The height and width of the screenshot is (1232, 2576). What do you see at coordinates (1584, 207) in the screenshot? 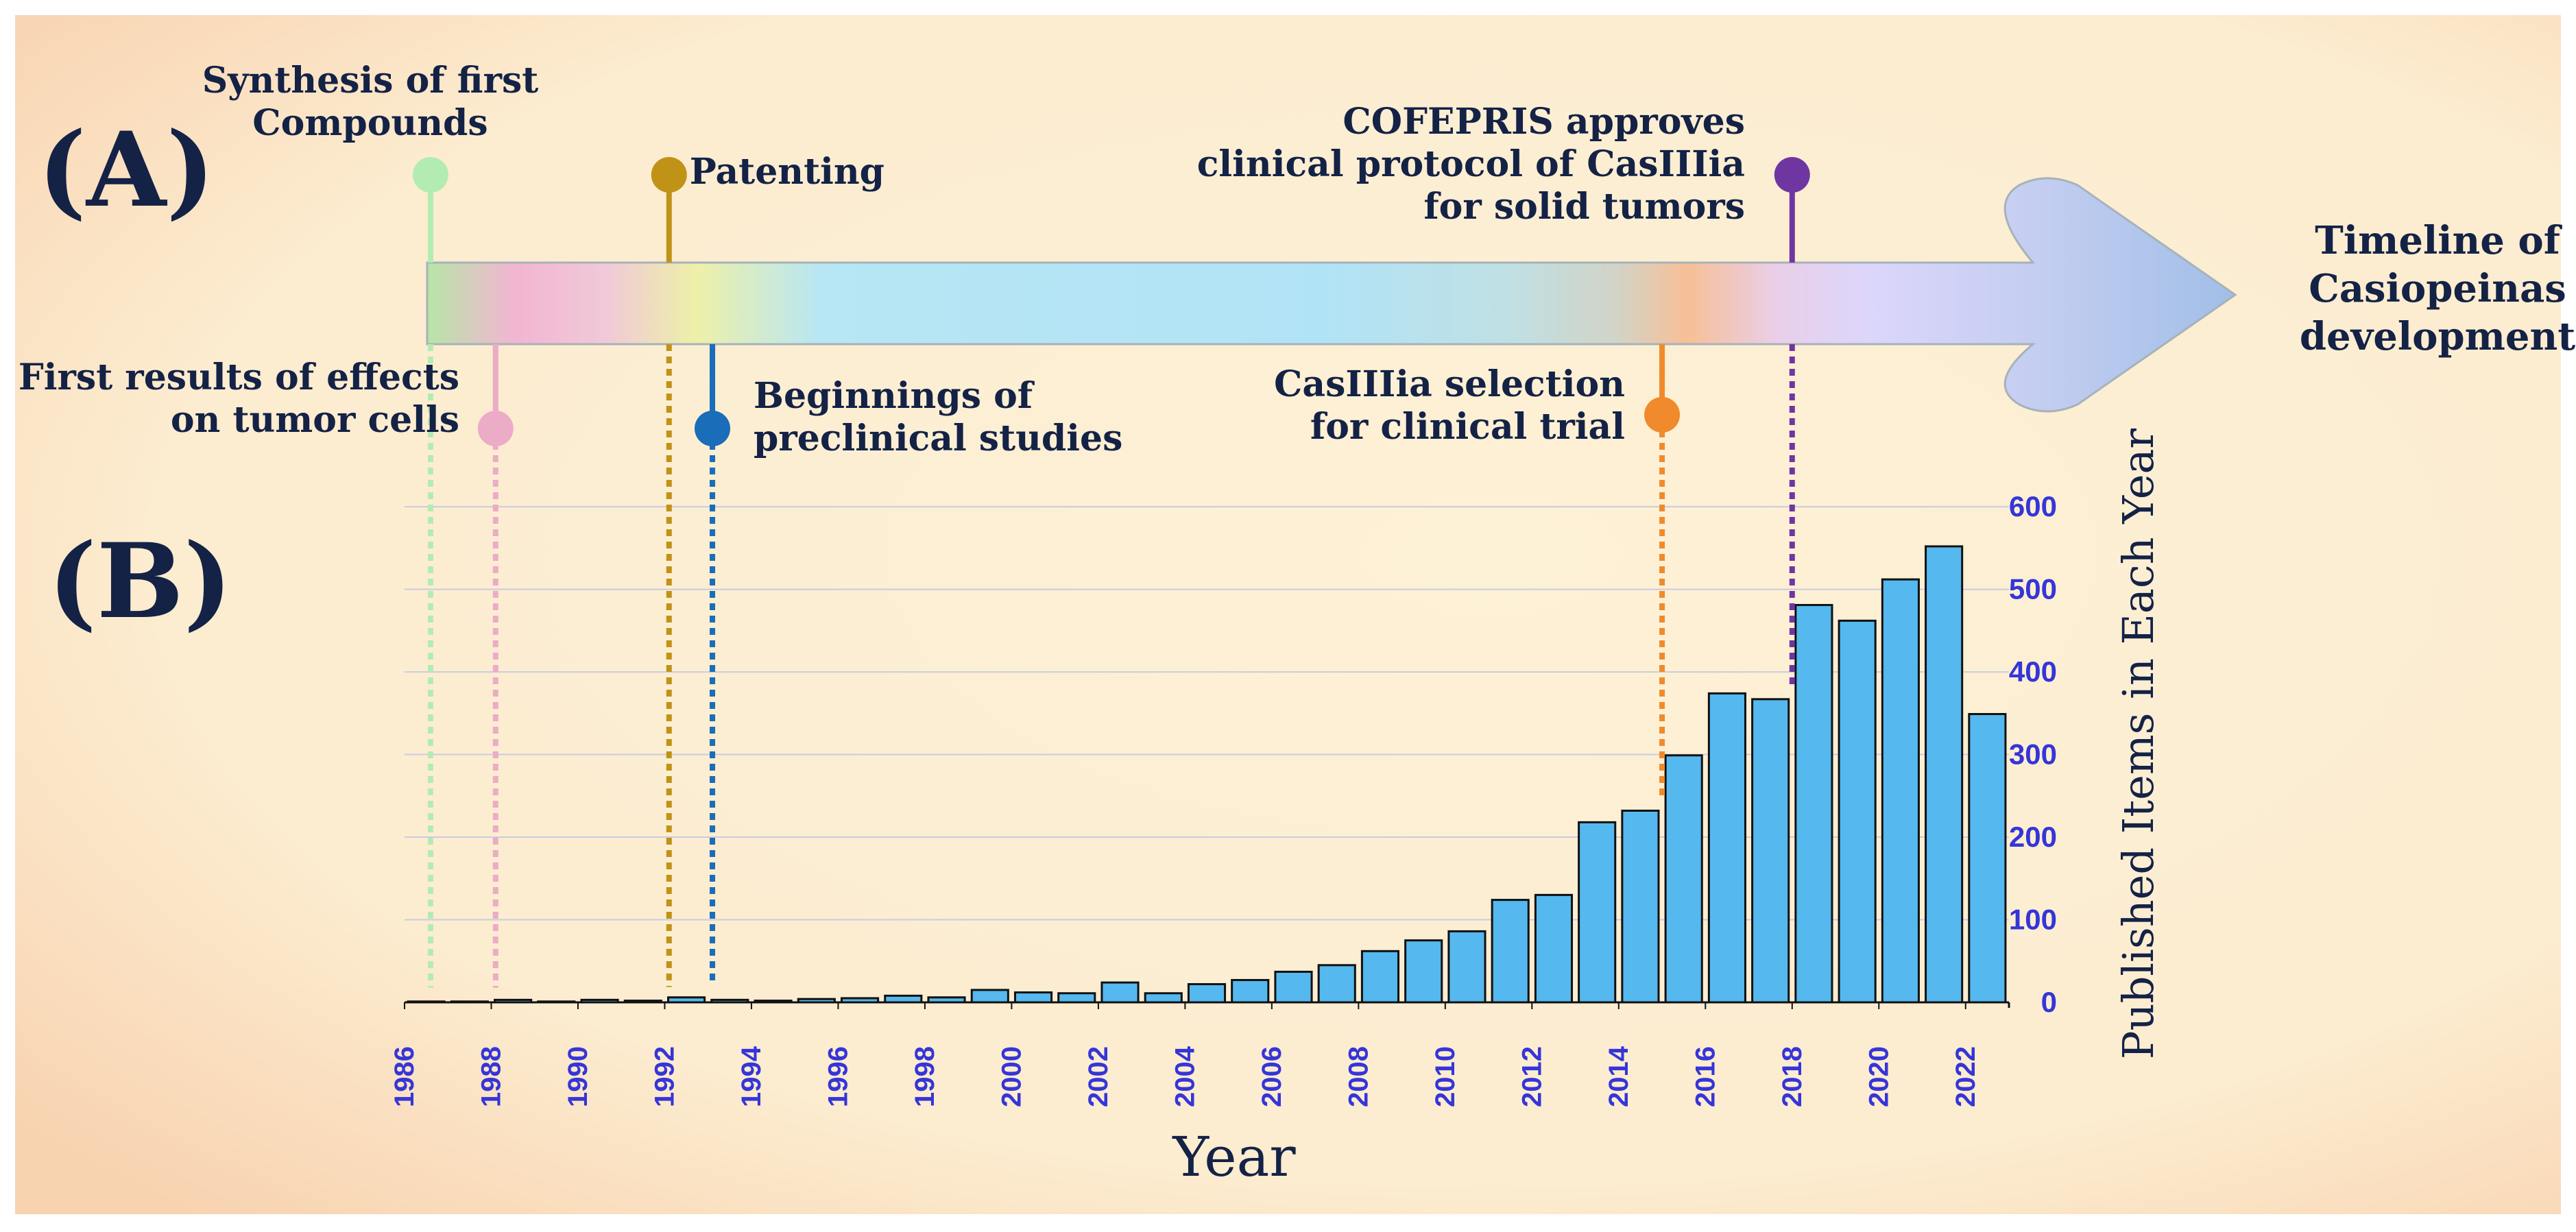
I see `event-label: for solid tumors` at bounding box center [1584, 207].